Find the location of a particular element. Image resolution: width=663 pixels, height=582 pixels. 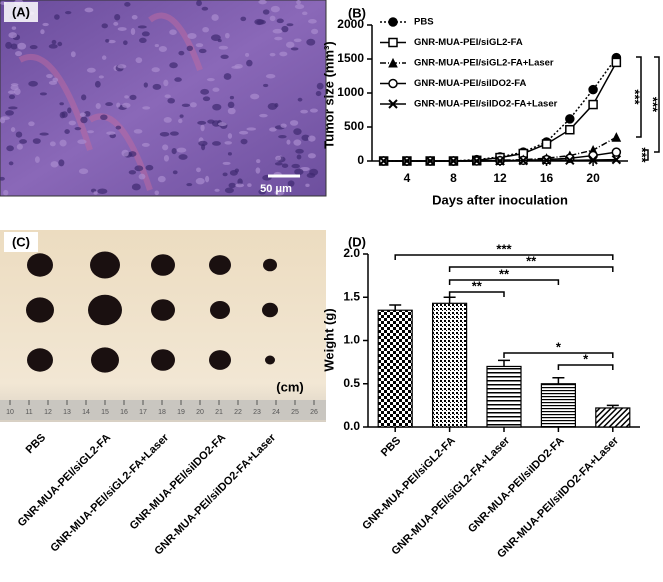

significance-label: * is located at coordinates (586, 358).